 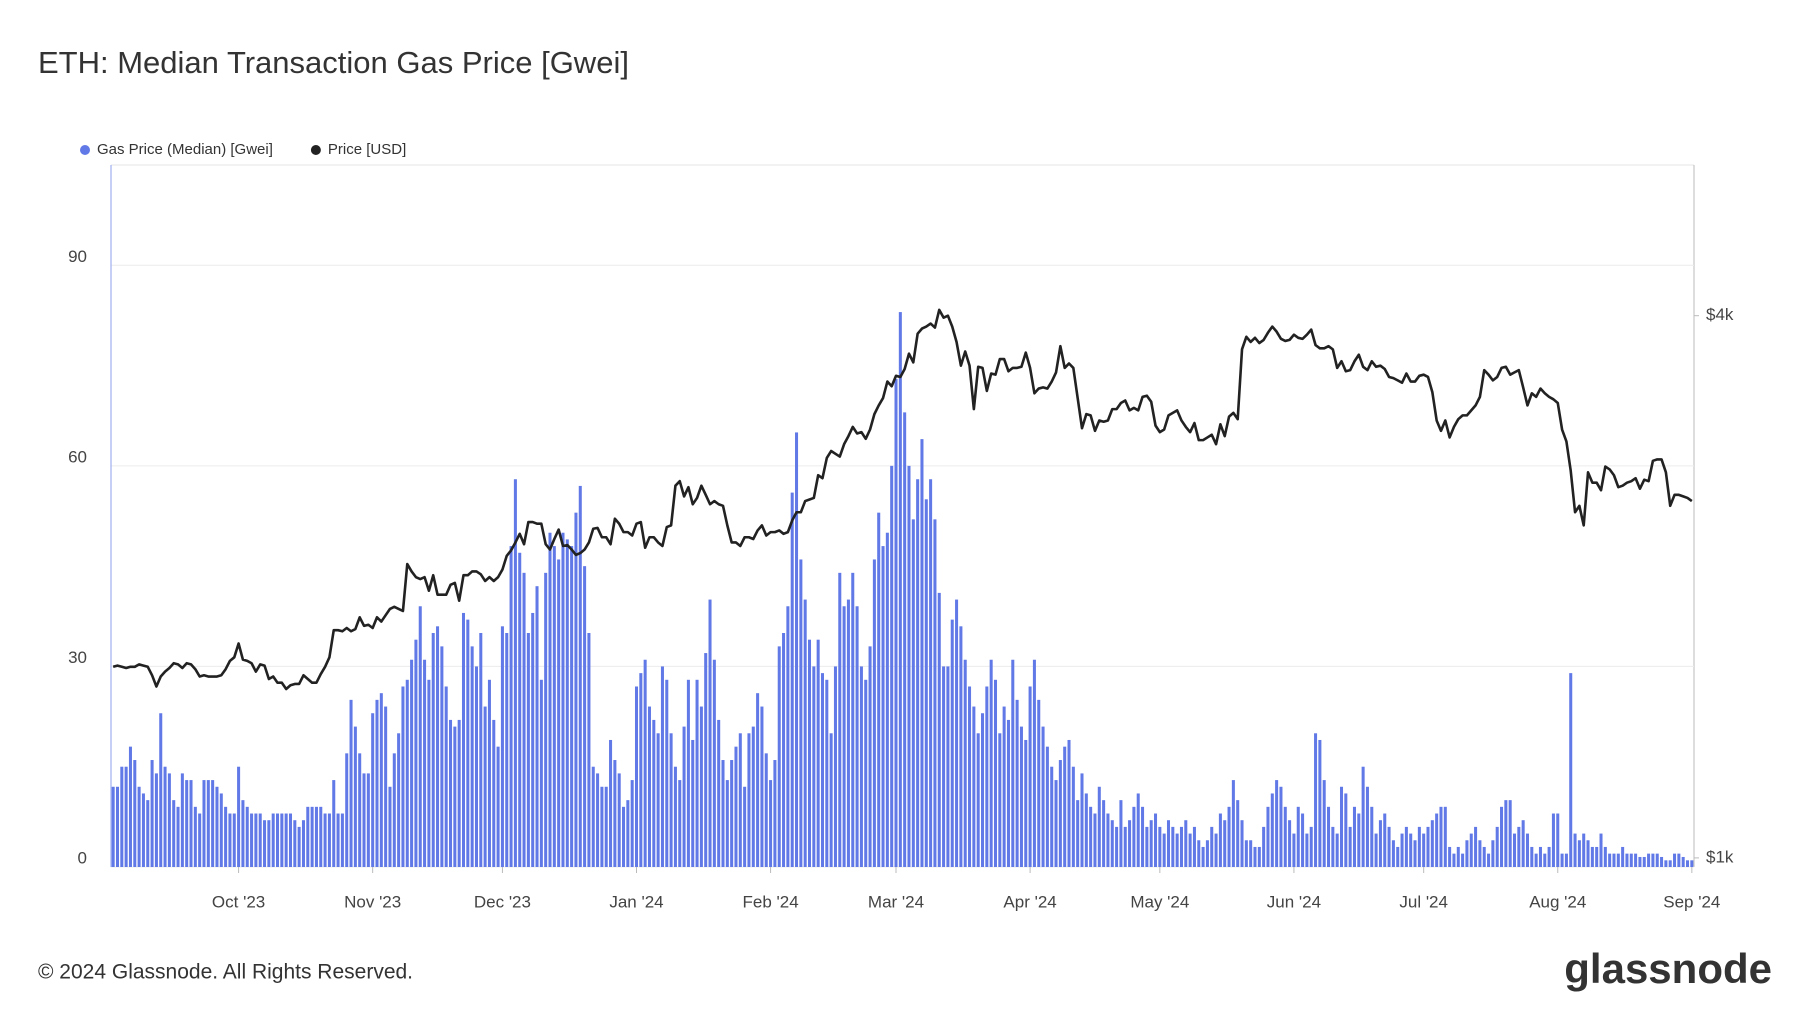 What do you see at coordinates (1029, 901) in the screenshot?
I see `x-tick-label: Apr '24` at bounding box center [1029, 901].